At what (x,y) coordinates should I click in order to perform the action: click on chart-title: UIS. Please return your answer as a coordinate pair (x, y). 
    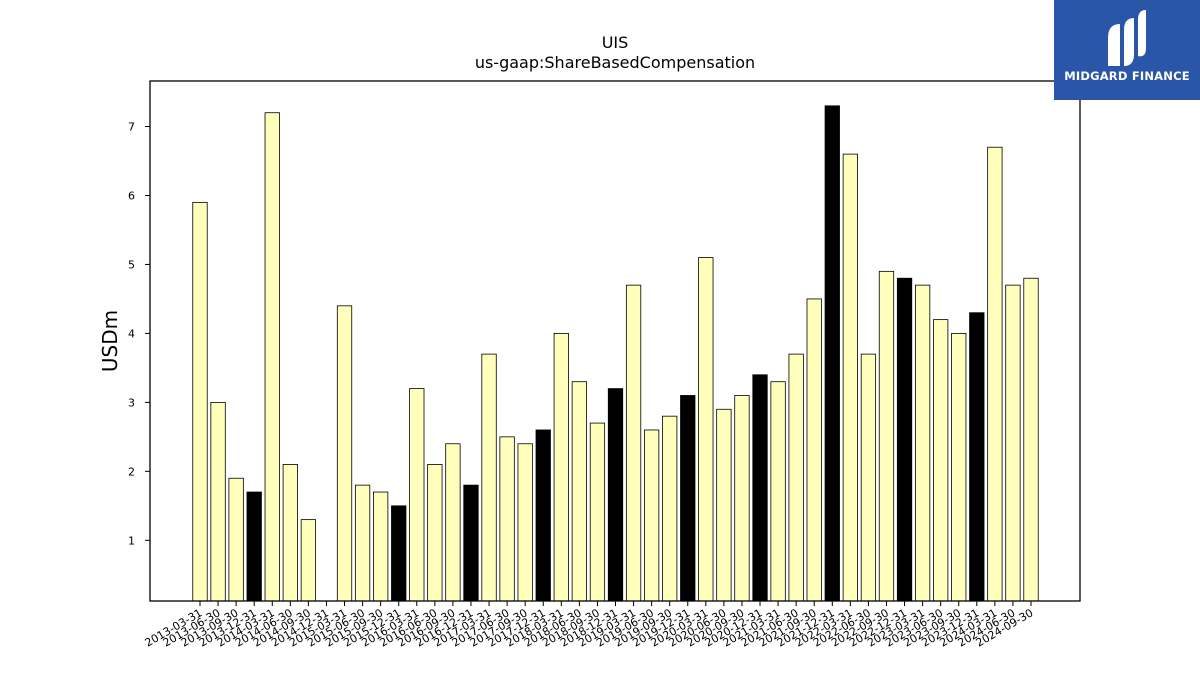
    Looking at the image, I should click on (615, 42).